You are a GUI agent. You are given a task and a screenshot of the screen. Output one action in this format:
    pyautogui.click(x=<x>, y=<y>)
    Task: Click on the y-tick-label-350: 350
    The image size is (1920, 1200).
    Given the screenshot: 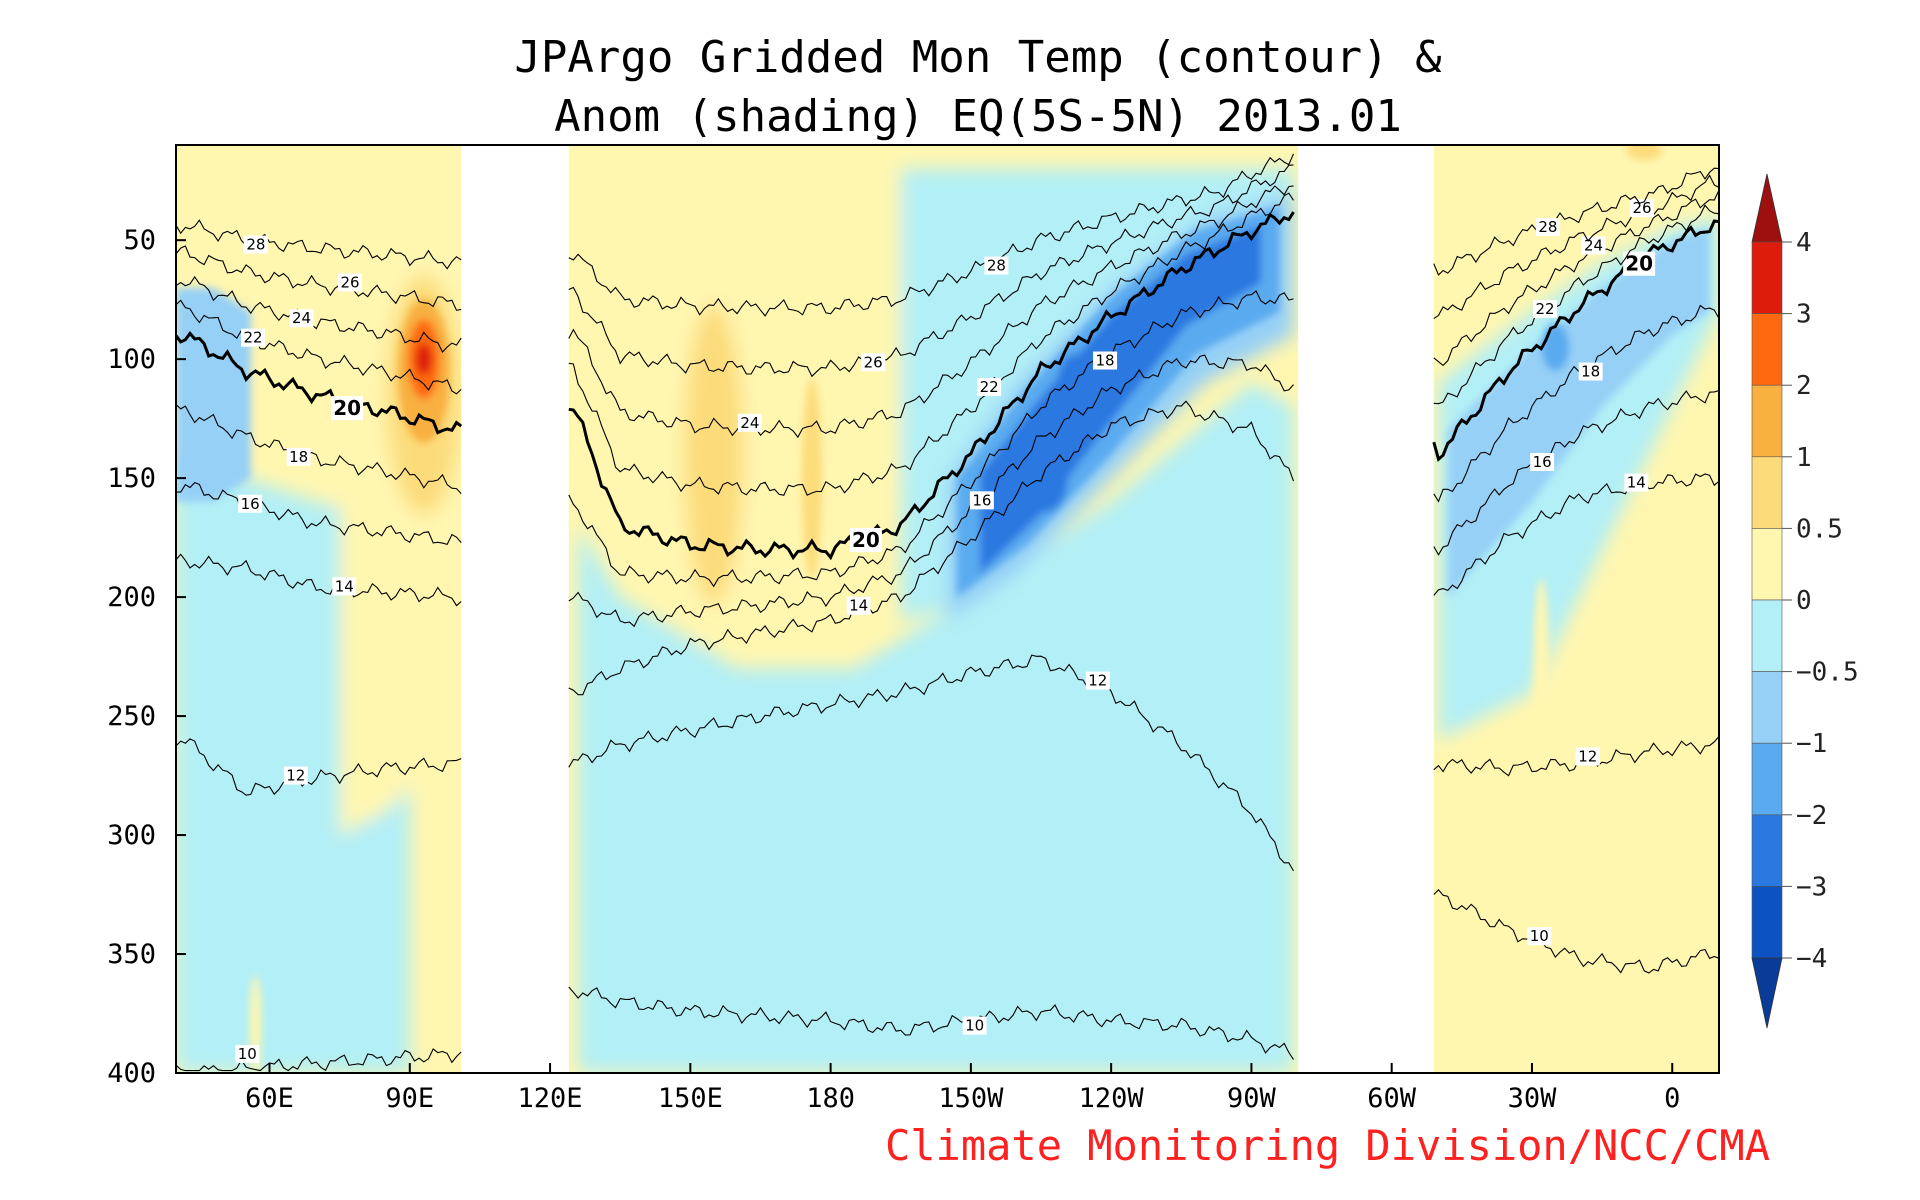 What is the action you would take?
    pyautogui.click(x=131, y=954)
    